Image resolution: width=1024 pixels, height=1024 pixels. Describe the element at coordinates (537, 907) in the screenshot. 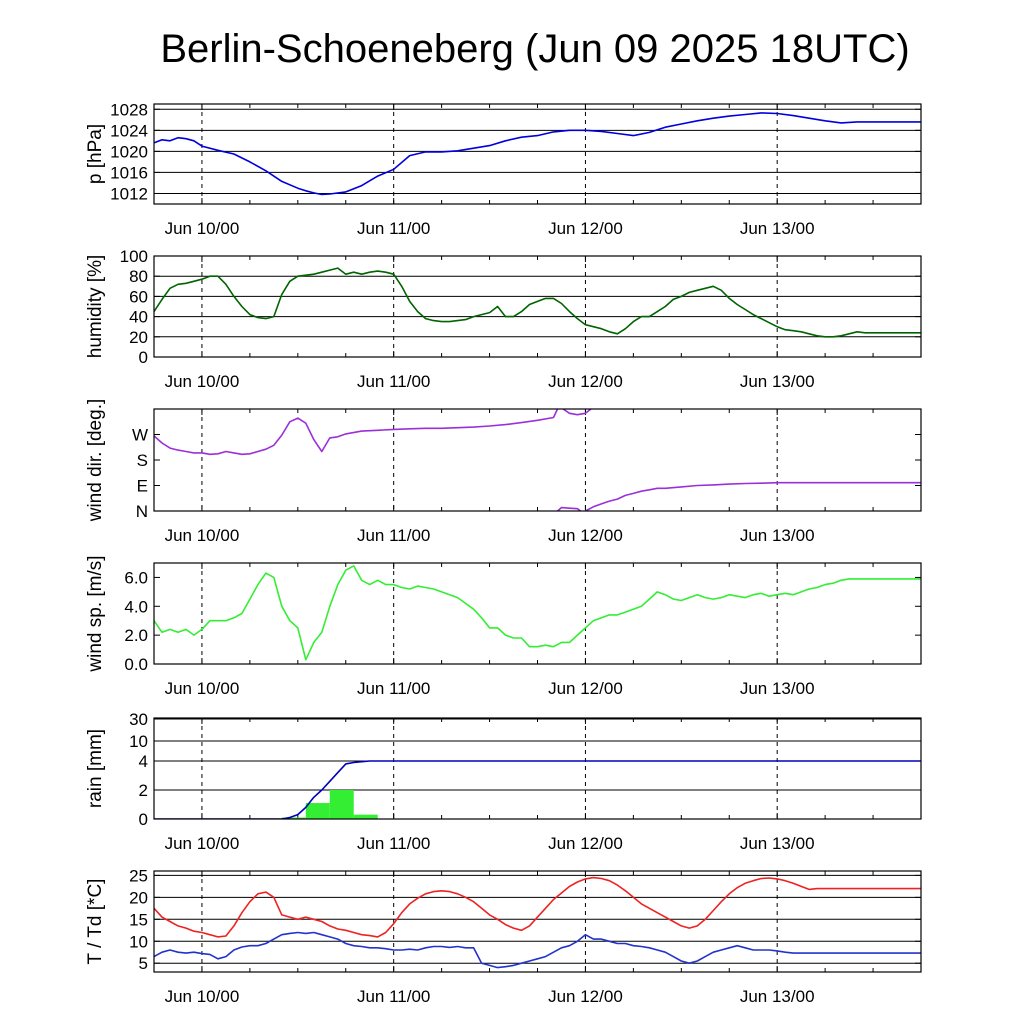

I see `series-line-t` at that location.